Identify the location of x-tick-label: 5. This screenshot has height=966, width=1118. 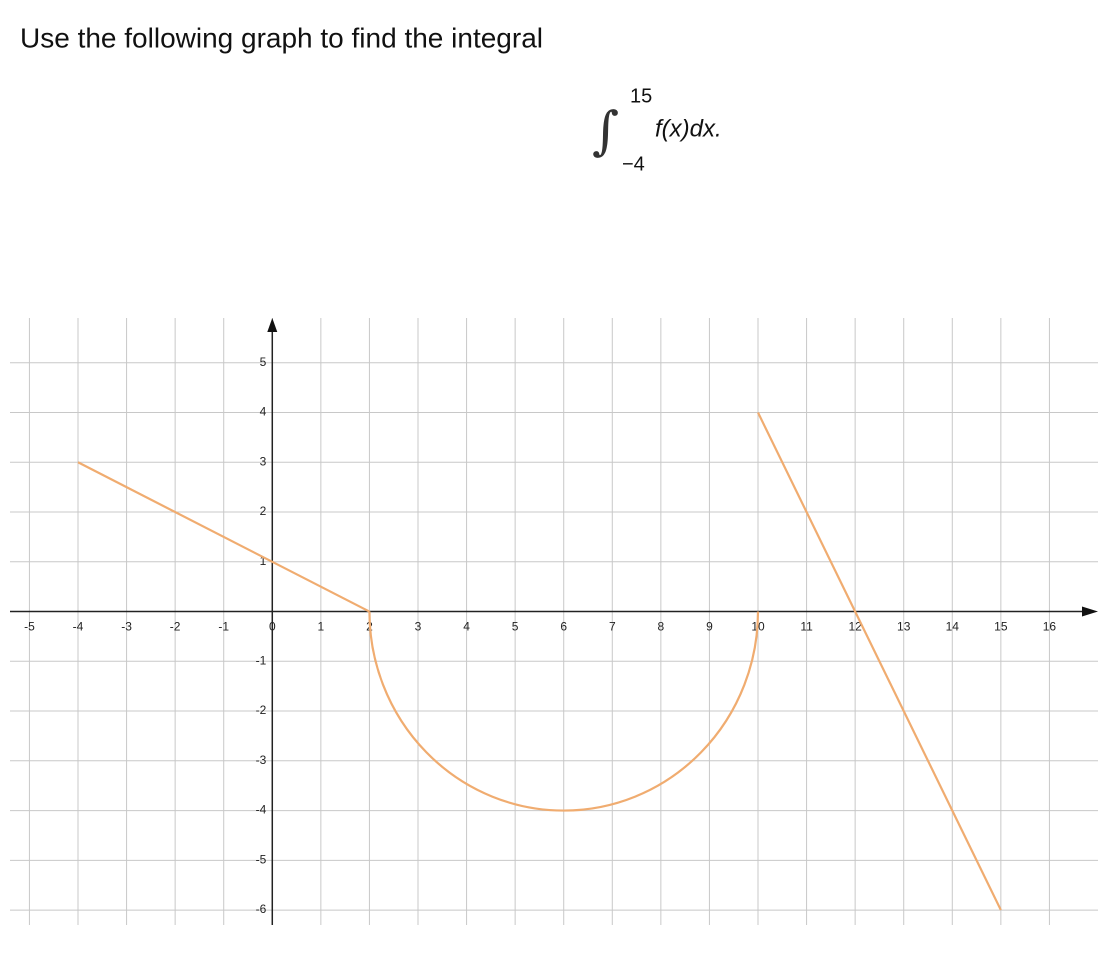
(515, 627).